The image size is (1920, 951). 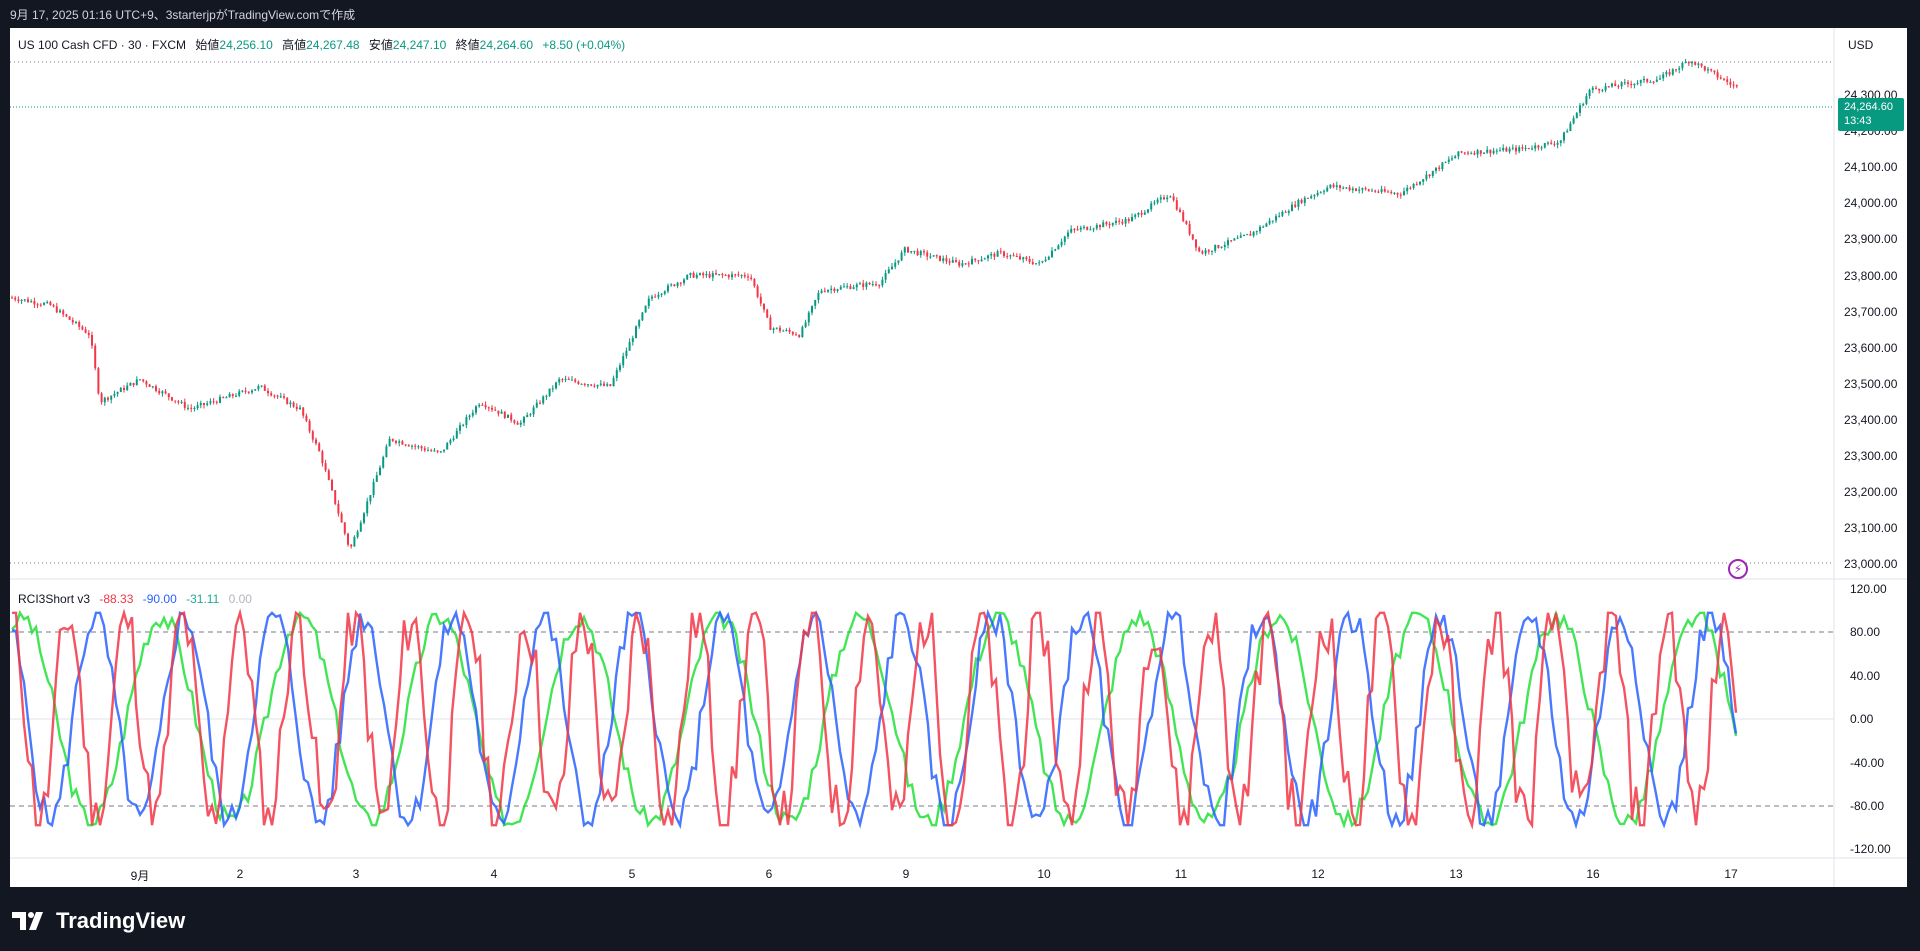 What do you see at coordinates (380, 45) in the screenshot?
I see `low-label: 安値` at bounding box center [380, 45].